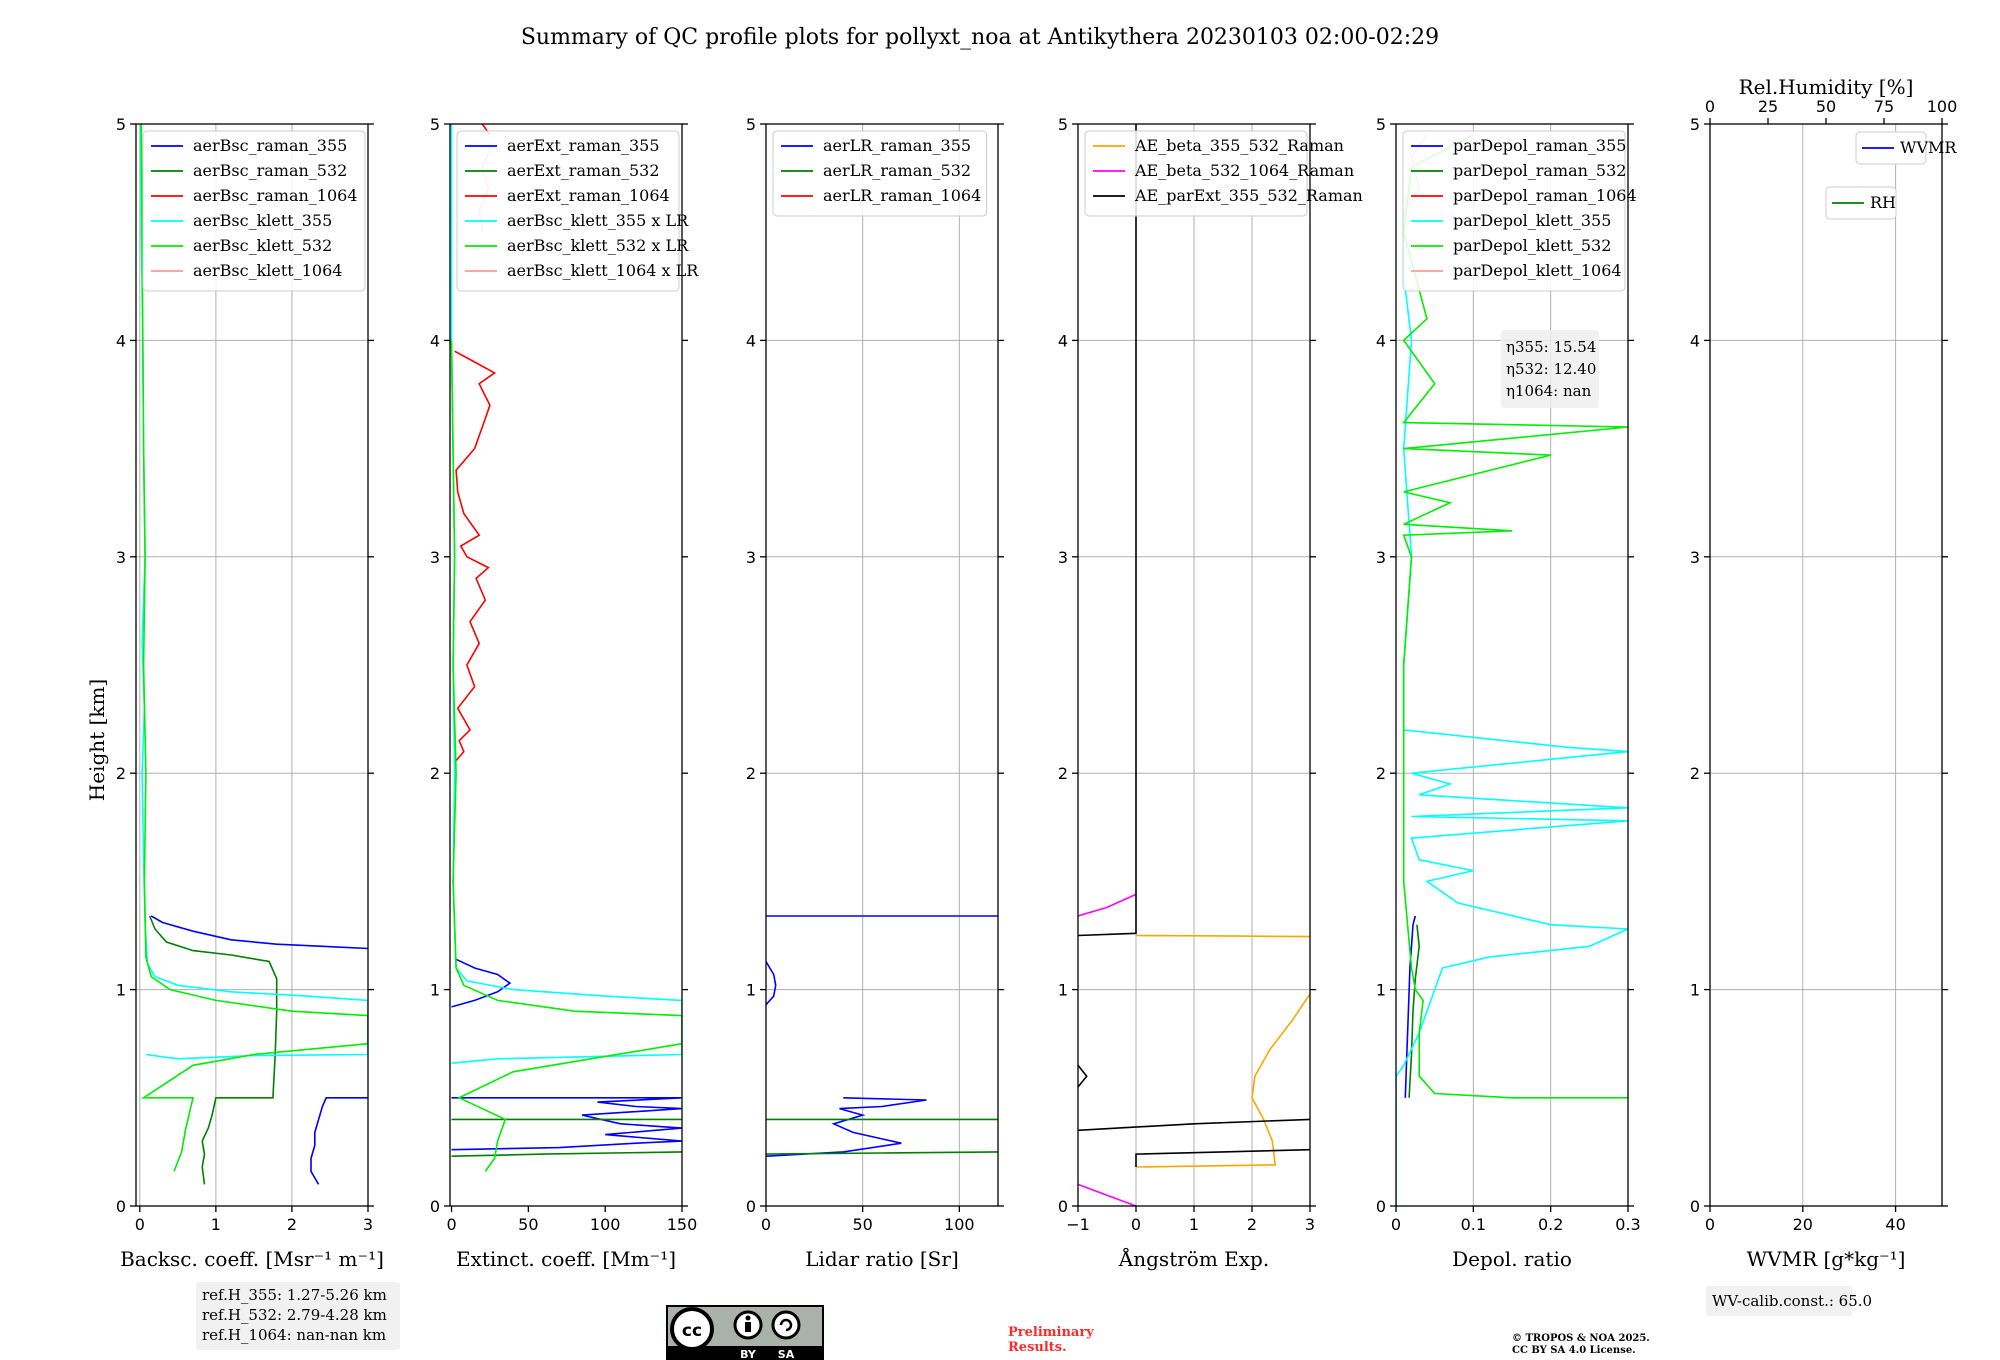  Describe the element at coordinates (1244, 170) in the screenshot. I see `legend-label: AE_beta_532_1064_Raman` at that location.